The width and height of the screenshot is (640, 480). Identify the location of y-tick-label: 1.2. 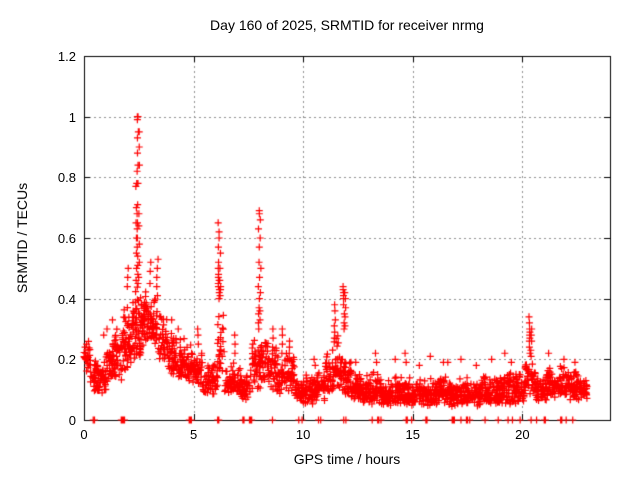
(66, 56).